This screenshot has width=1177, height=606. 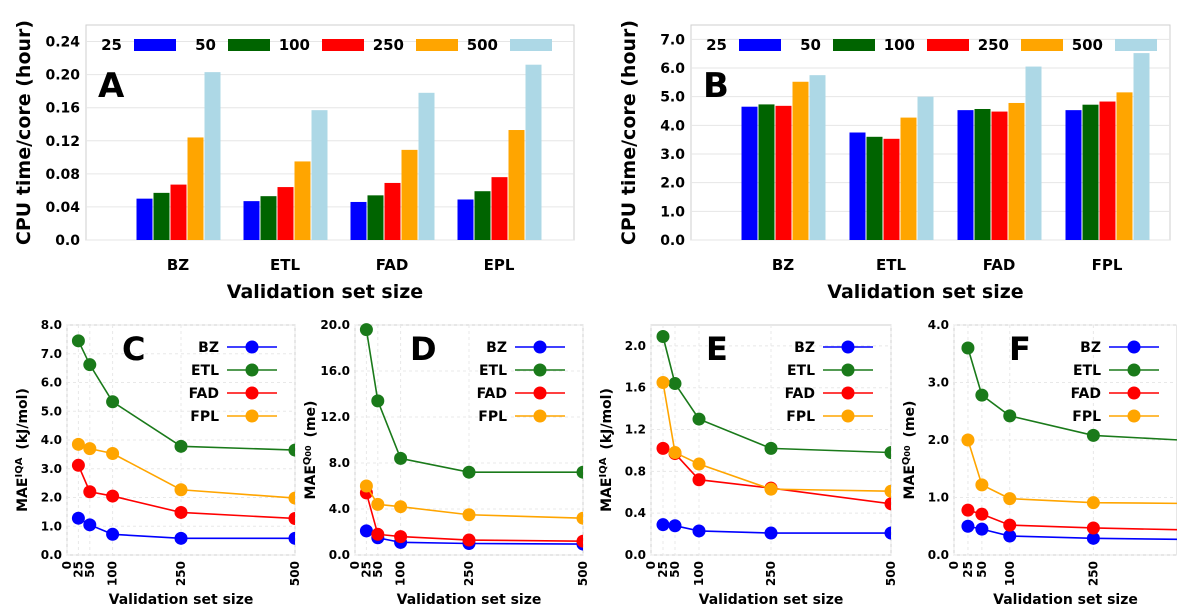 I want to click on legend-label: 500, so click(x=482, y=45).